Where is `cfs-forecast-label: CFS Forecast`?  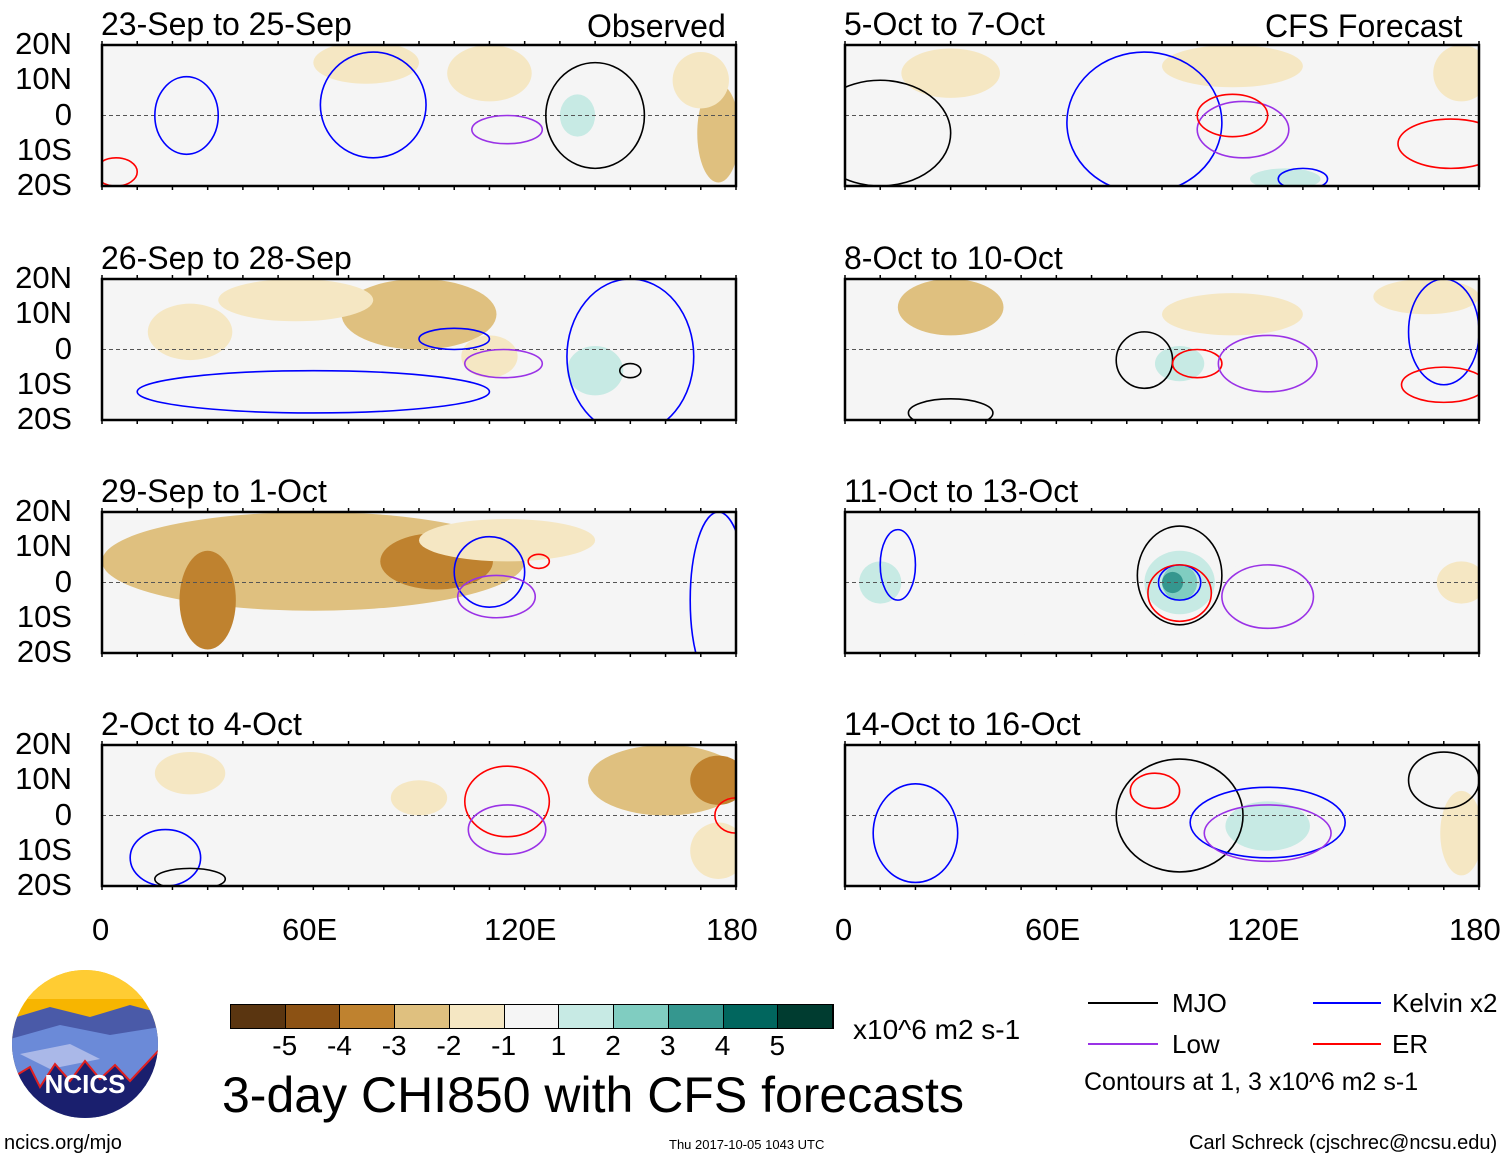
cfs-forecast-label: CFS Forecast is located at coordinates (1364, 26).